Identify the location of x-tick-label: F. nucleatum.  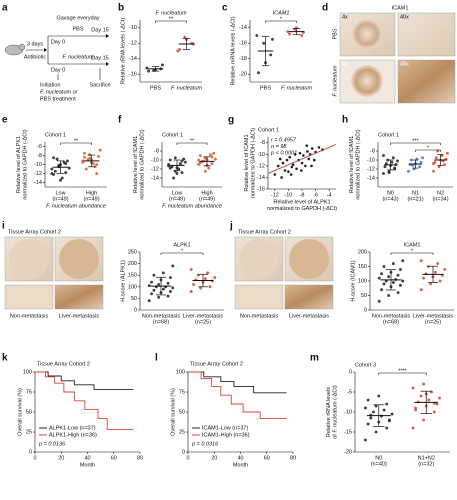
(297, 88).